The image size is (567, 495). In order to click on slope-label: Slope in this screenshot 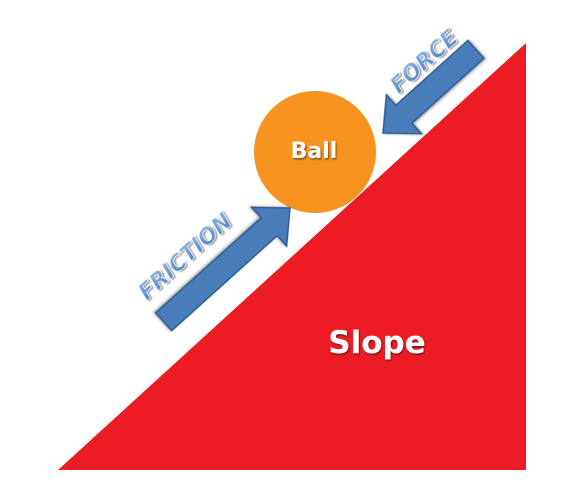, I will do `click(376, 343)`.